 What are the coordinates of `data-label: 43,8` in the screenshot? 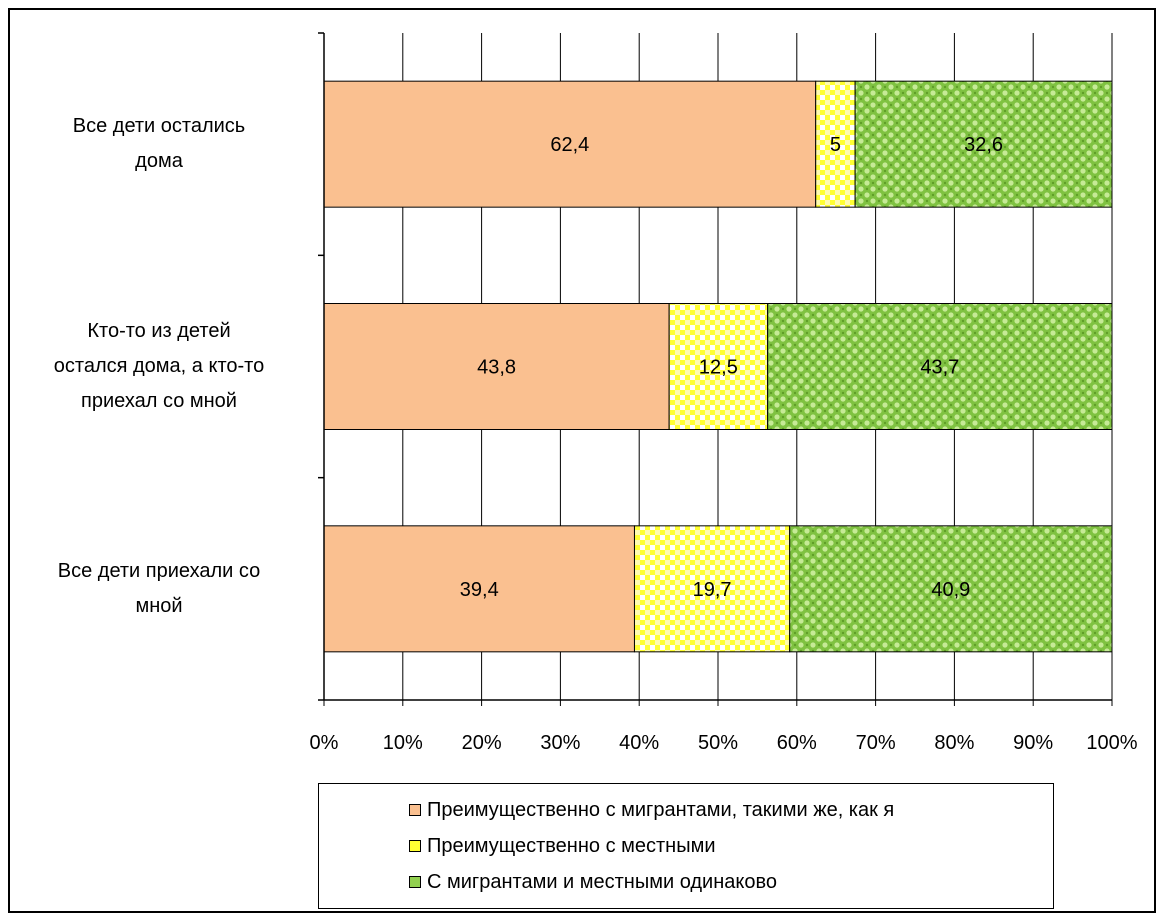 It's located at (496, 368).